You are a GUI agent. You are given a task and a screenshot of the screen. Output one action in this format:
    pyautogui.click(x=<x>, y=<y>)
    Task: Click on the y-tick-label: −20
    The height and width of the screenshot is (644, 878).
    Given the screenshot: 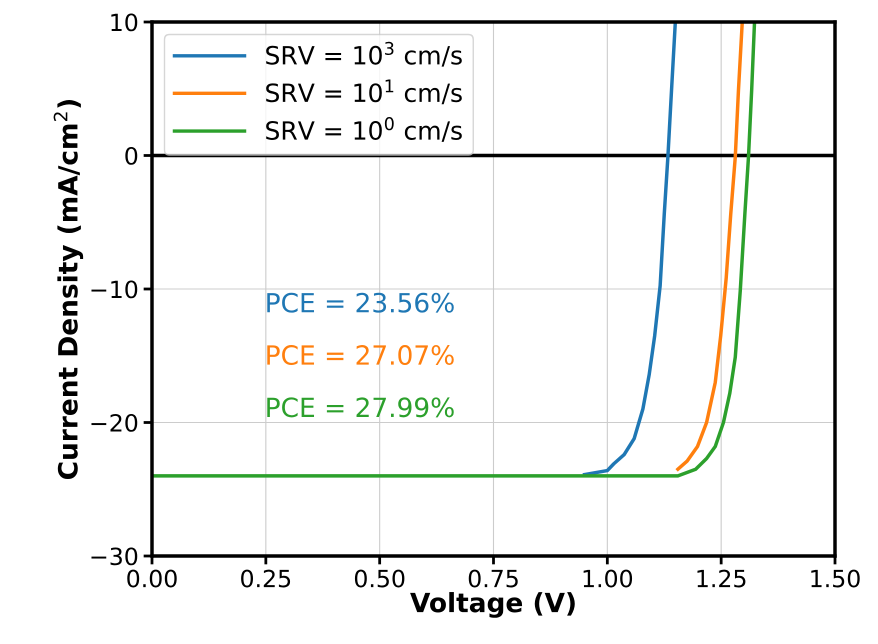 What is the action you would take?
    pyautogui.click(x=114, y=423)
    